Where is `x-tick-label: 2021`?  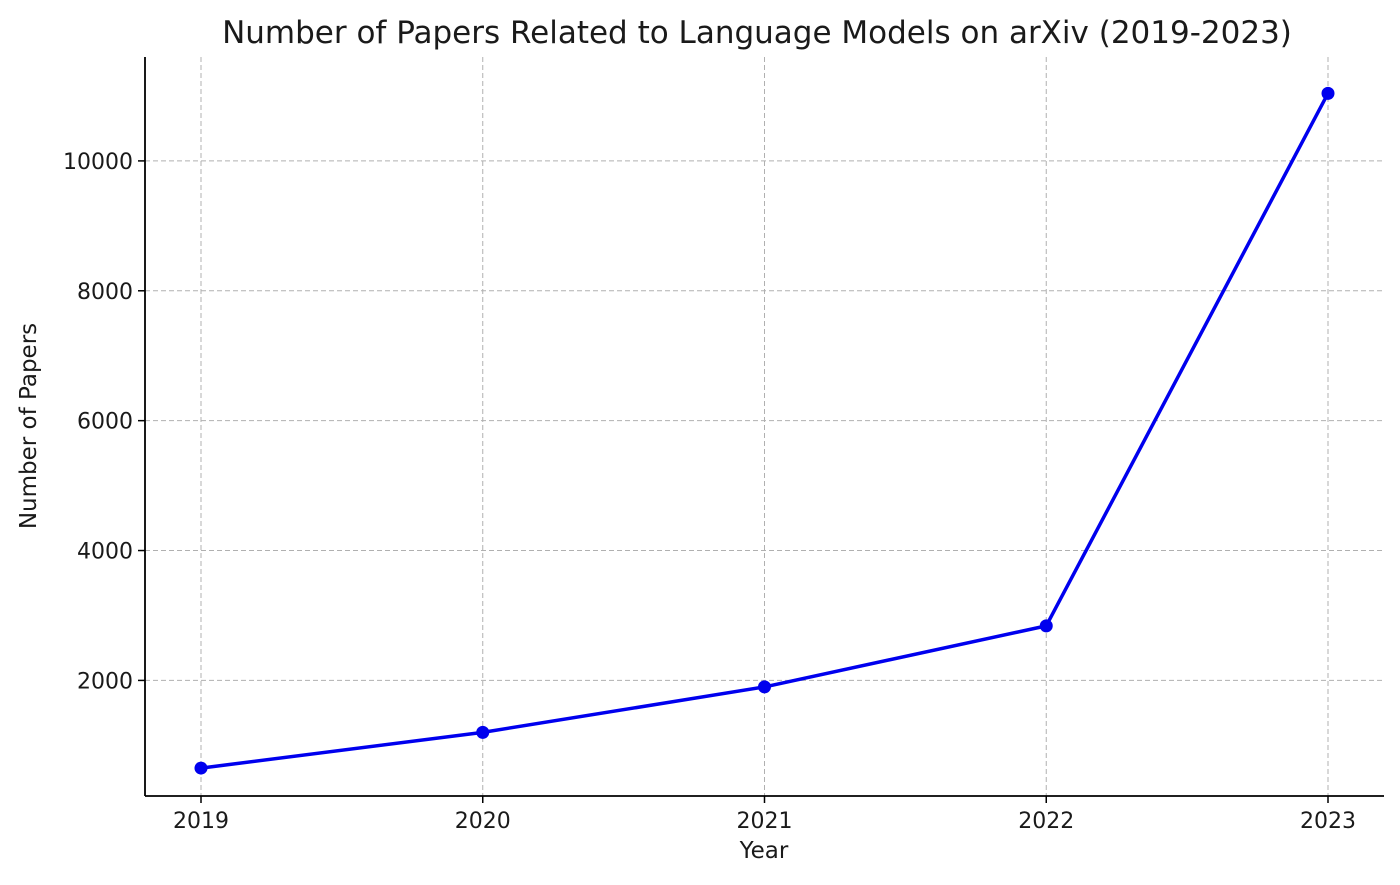 x-tick-label: 2021 is located at coordinates (765, 821).